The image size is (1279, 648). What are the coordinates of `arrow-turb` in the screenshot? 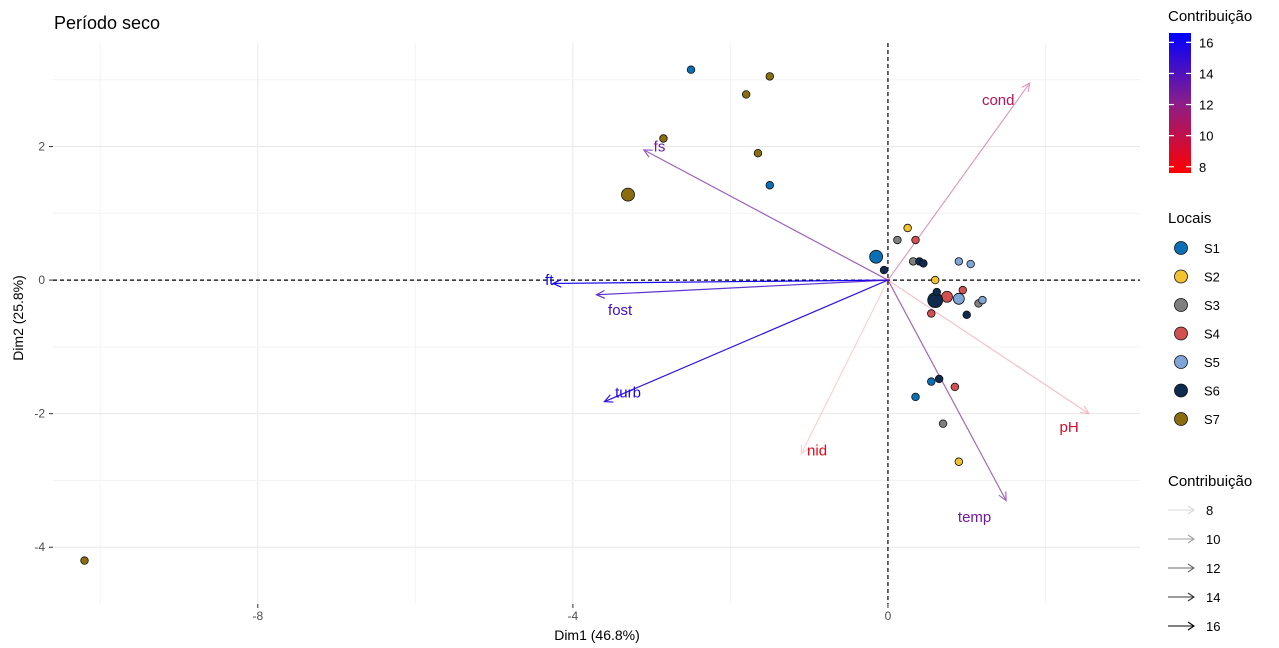 It's located at (746, 341).